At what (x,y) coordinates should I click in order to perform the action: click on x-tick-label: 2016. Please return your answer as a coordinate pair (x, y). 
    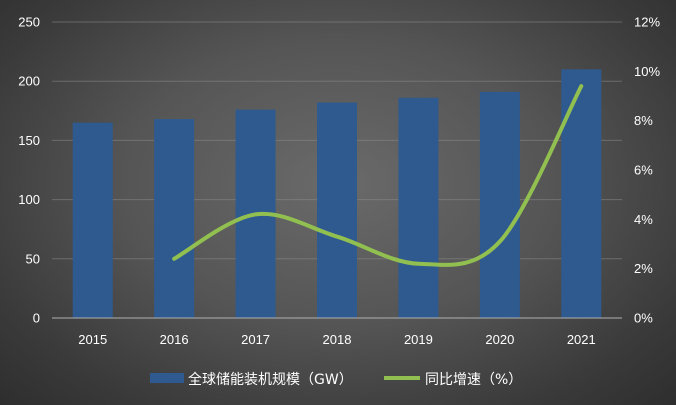
    Looking at the image, I should click on (174, 339).